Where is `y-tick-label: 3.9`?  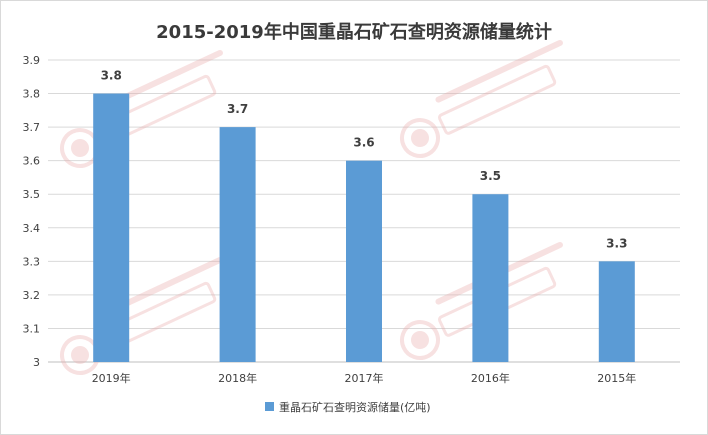 y-tick-label: 3.9 is located at coordinates (32, 60).